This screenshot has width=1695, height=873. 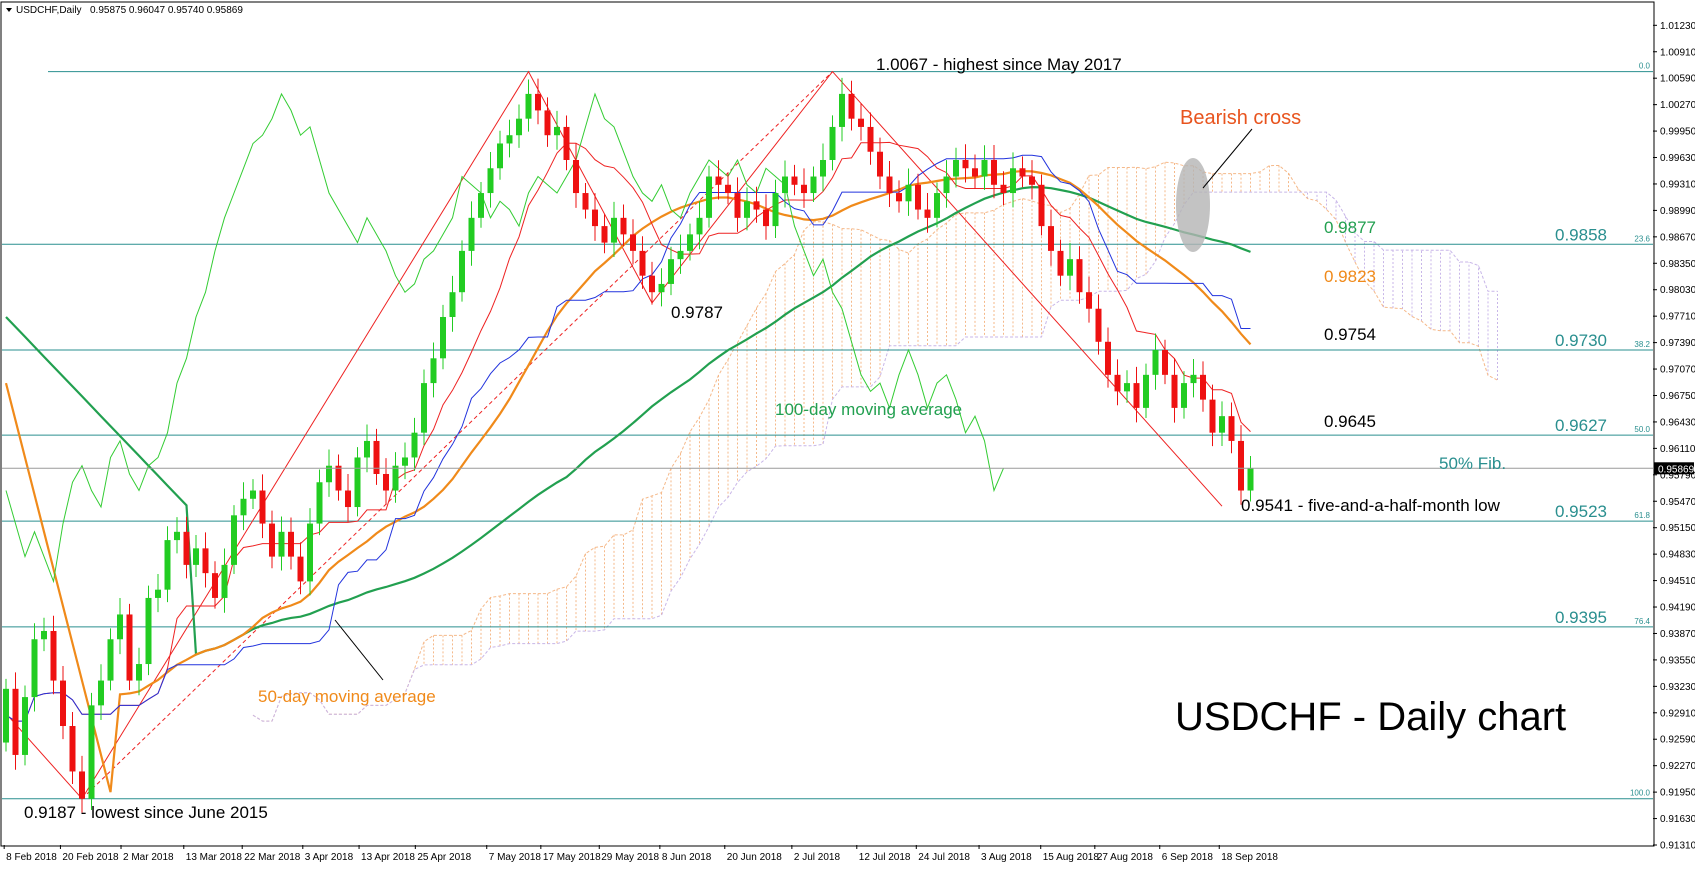 I want to click on date-tick-label: 29 May 2018, so click(x=630, y=857).